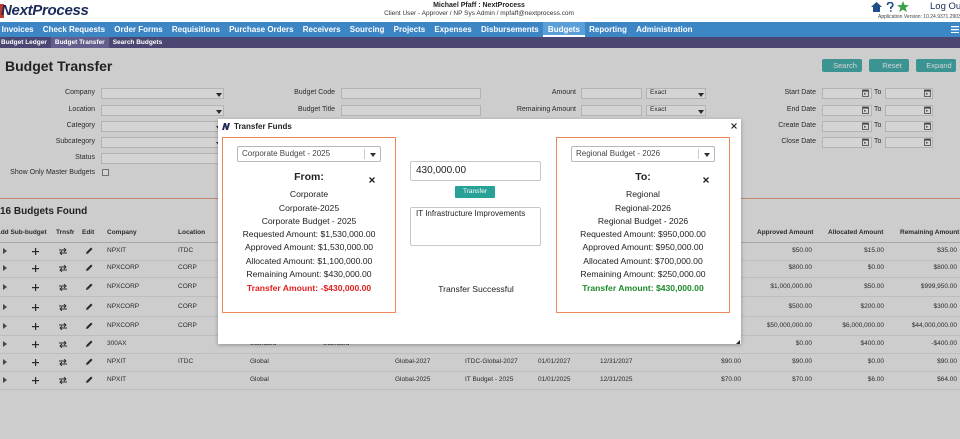  Describe the element at coordinates (845, 65) in the screenshot. I see `button-label: Search` at that location.